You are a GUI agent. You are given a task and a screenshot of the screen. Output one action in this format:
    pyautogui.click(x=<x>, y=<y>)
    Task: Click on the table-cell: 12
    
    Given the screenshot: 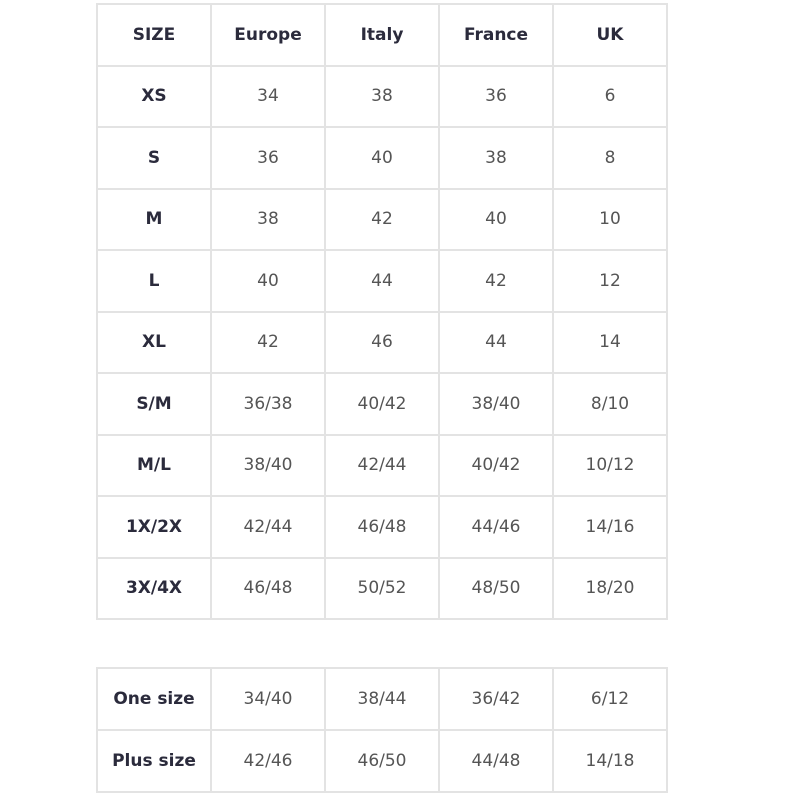 What is the action you would take?
    pyautogui.click(x=610, y=281)
    